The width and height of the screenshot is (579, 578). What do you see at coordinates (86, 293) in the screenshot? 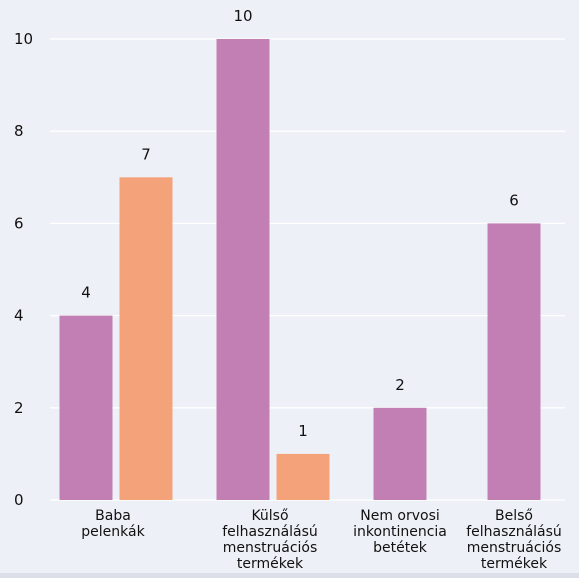
I see `data-label-0-series-0: 4` at bounding box center [86, 293].